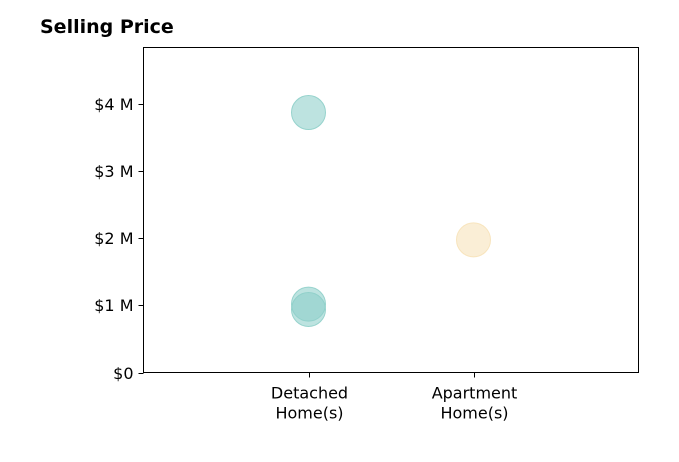 This screenshot has height=462, width=679. I want to click on points-layer, so click(391, 211).